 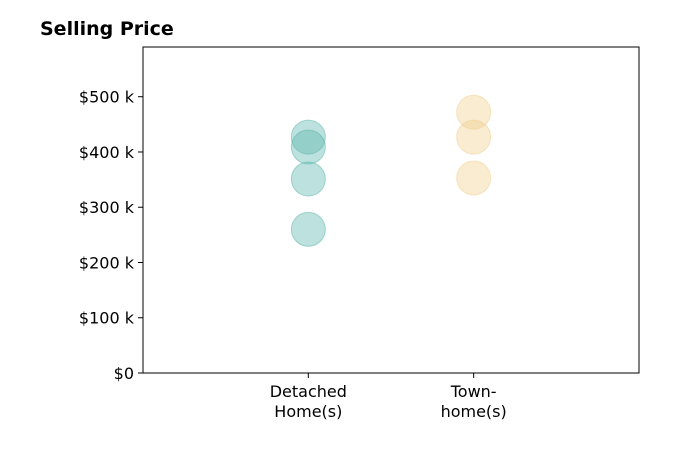 I want to click on y-tick-label: $300 k, so click(x=107, y=207).